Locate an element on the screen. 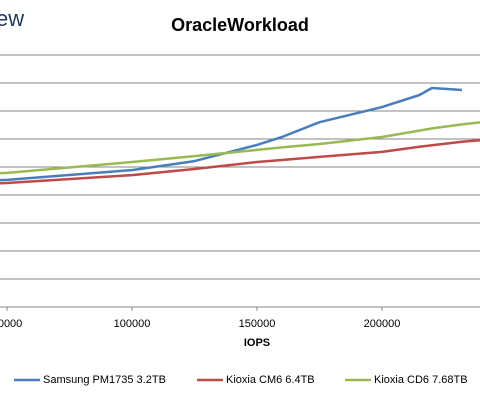 This screenshot has height=401, width=480. x-tick-label: 200000 is located at coordinates (382, 324).